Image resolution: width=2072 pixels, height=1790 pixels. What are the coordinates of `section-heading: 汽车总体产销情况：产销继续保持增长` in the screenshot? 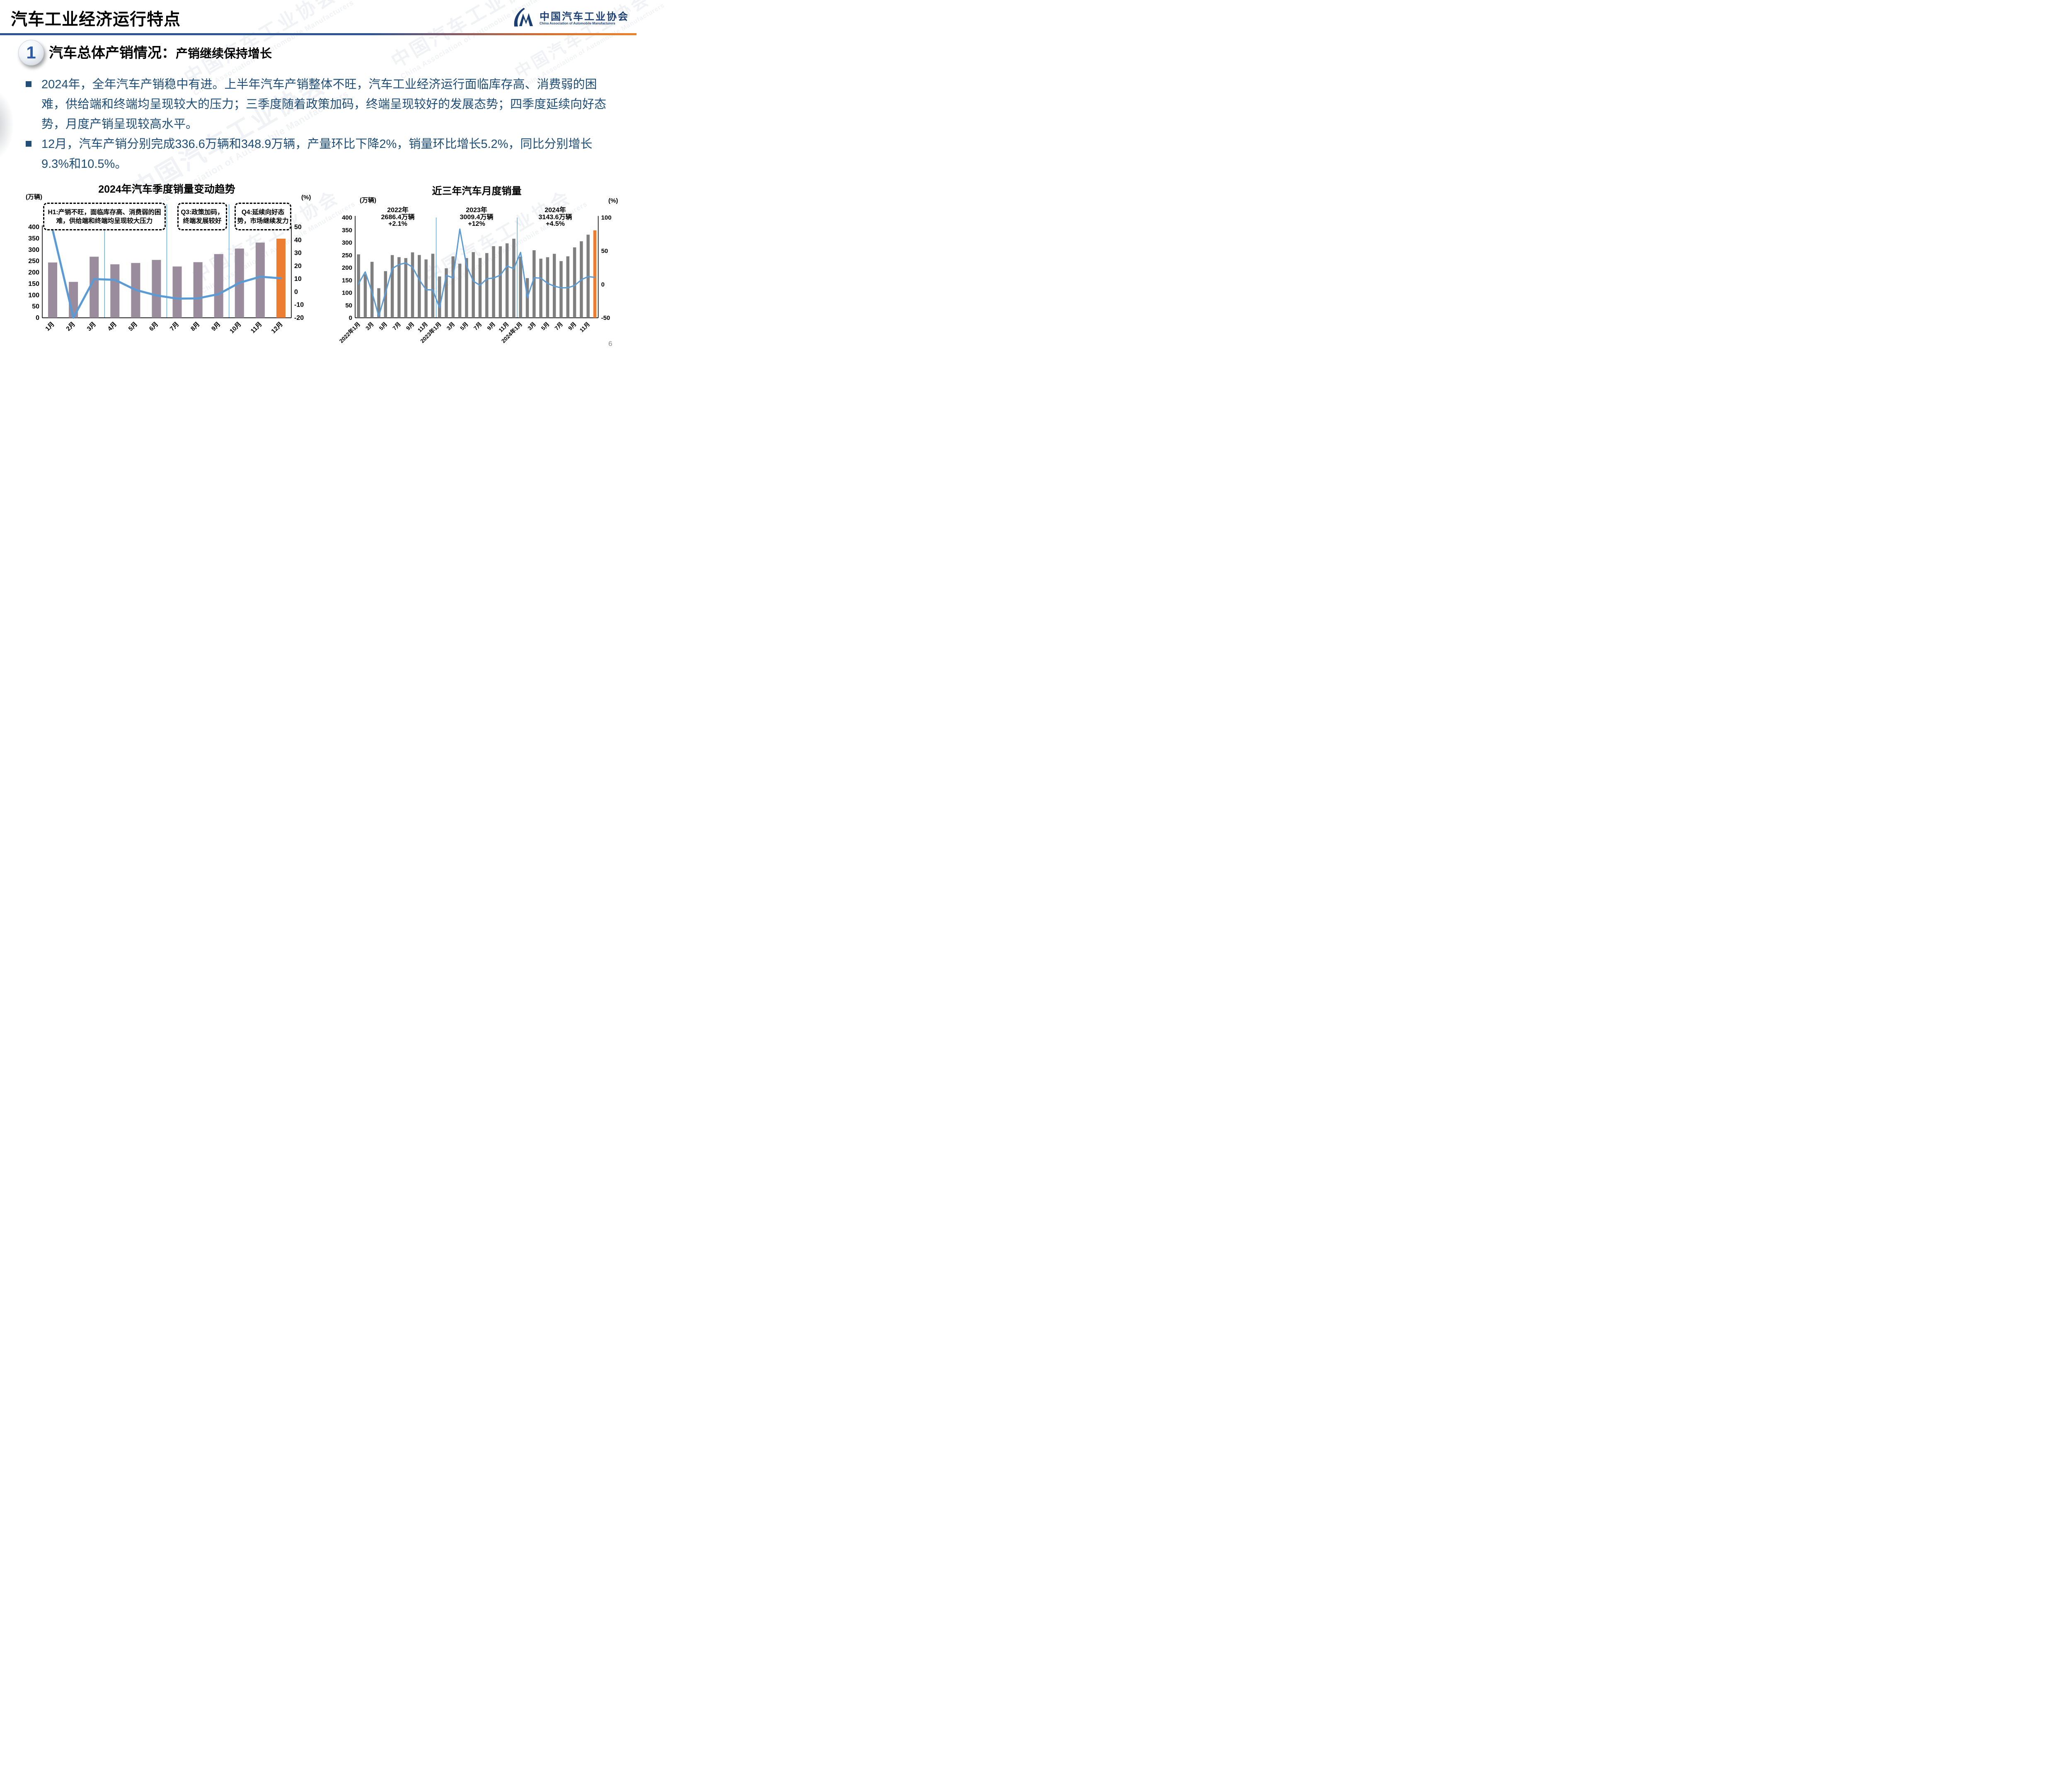 It's located at (160, 52).